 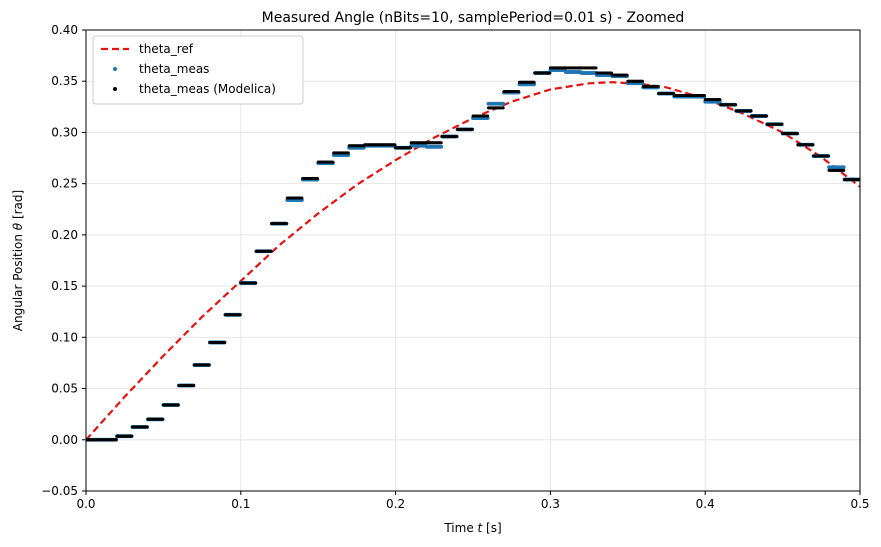 What do you see at coordinates (64, 286) in the screenshot?
I see `y-tick-label: 0.15` at bounding box center [64, 286].